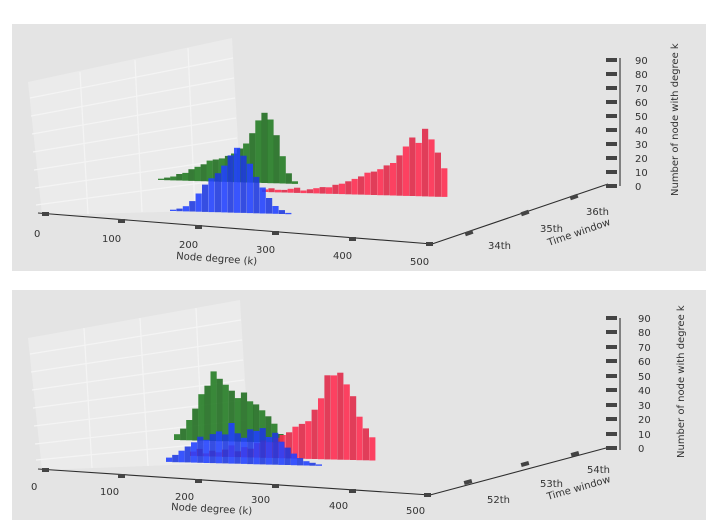 Image resolution: width=713 pixels, height=525 pixels. What do you see at coordinates (598, 470) in the screenshot?
I see `y-tick-label: 54th` at bounding box center [598, 470].